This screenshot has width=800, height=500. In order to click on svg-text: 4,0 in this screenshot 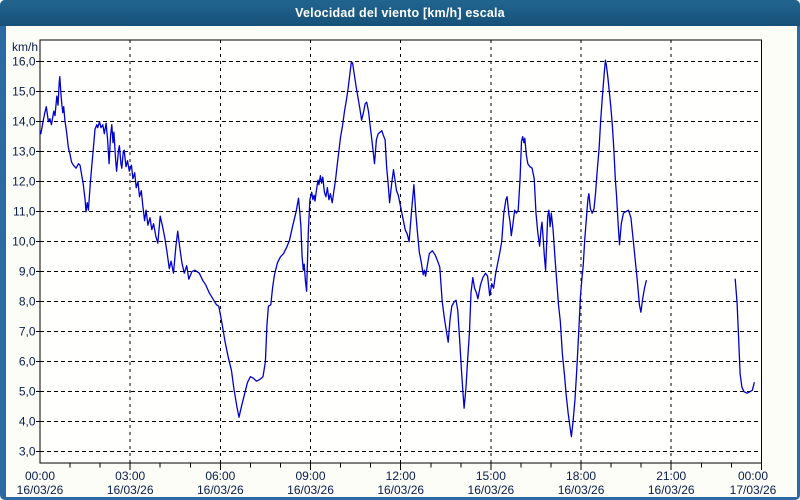, I will do `click(27, 422)`.